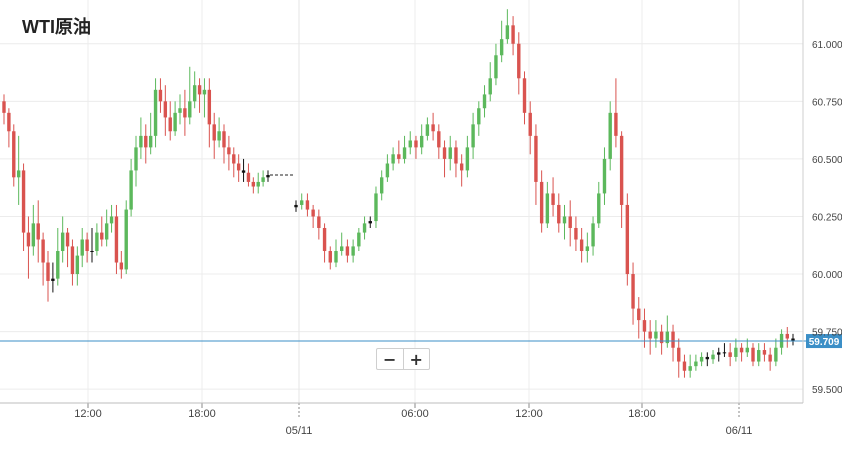 The height and width of the screenshot is (449, 842). Describe the element at coordinates (415, 414) in the screenshot. I see `x-tick-label: 06:00` at that location.